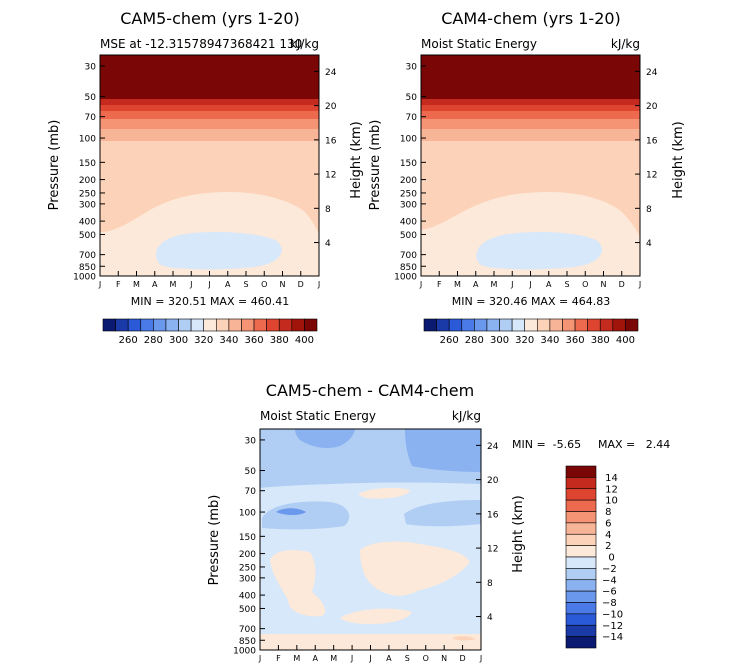 The width and height of the screenshot is (733, 672). Describe the element at coordinates (487, 532) in the screenshot. I see `panel3-y-axis-right: 4 8 12 16 20 24` at that location.